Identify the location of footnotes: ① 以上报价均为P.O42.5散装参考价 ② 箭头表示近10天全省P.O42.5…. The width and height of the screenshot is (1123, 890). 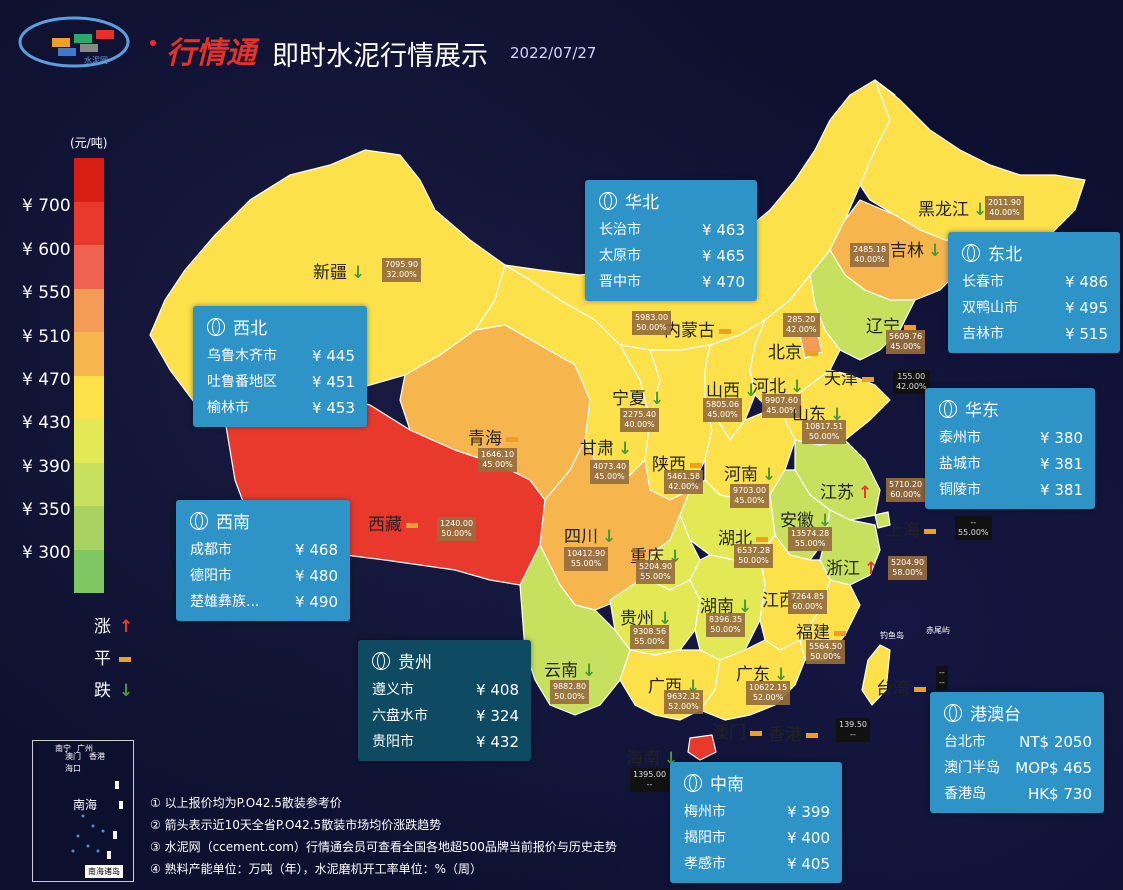
(383, 836).